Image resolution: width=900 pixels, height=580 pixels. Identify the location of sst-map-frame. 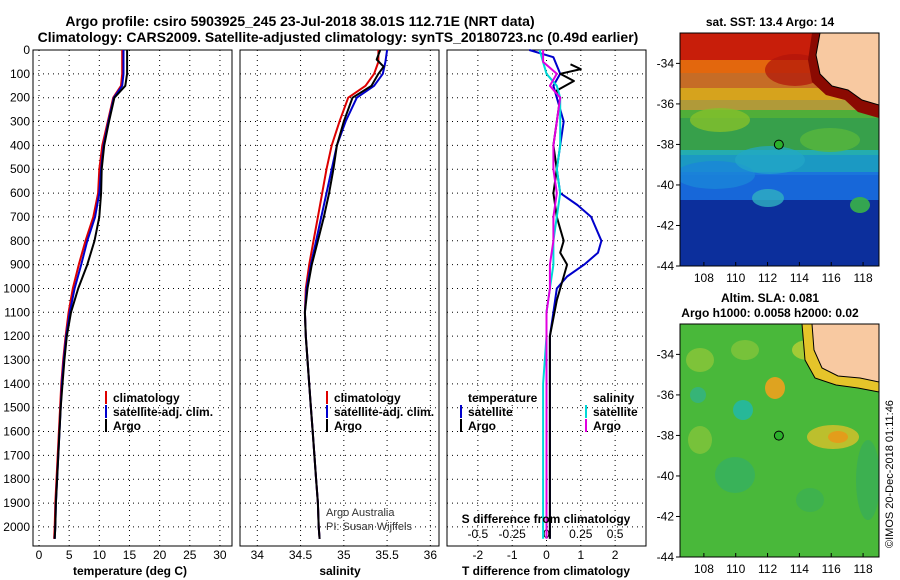
(779, 149).